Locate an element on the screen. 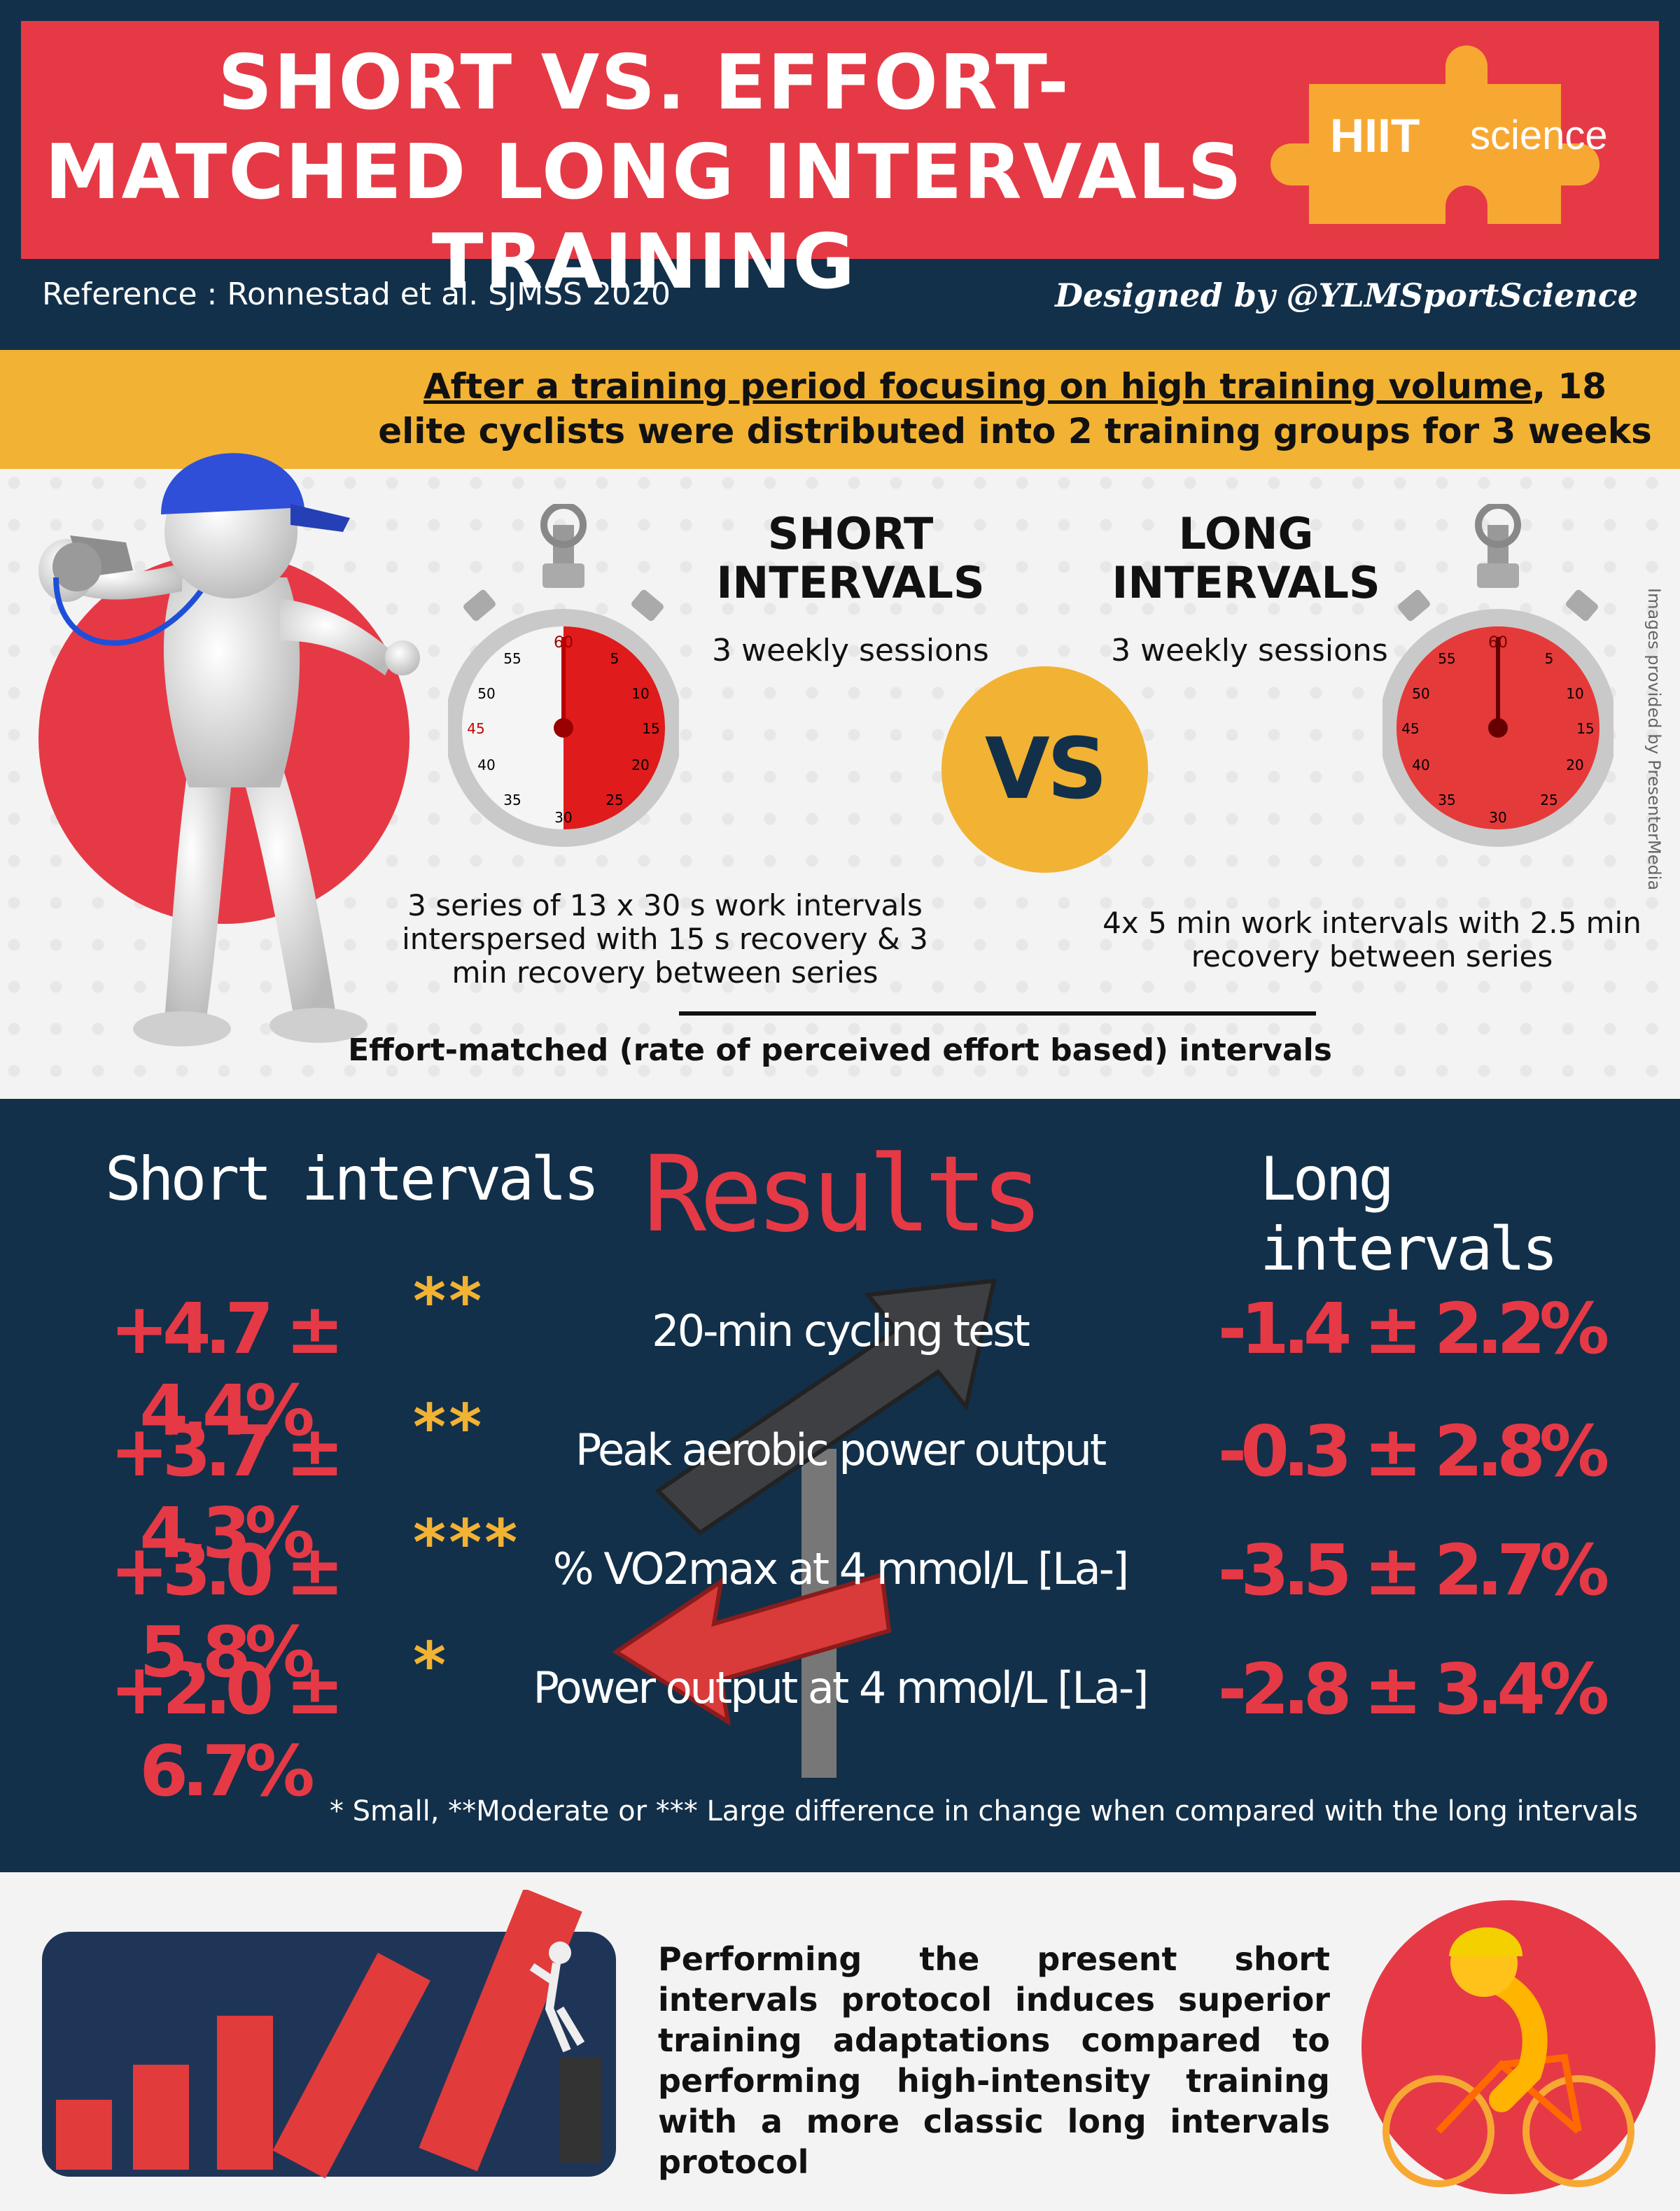  logo-science-text: science is located at coordinates (1539, 136).